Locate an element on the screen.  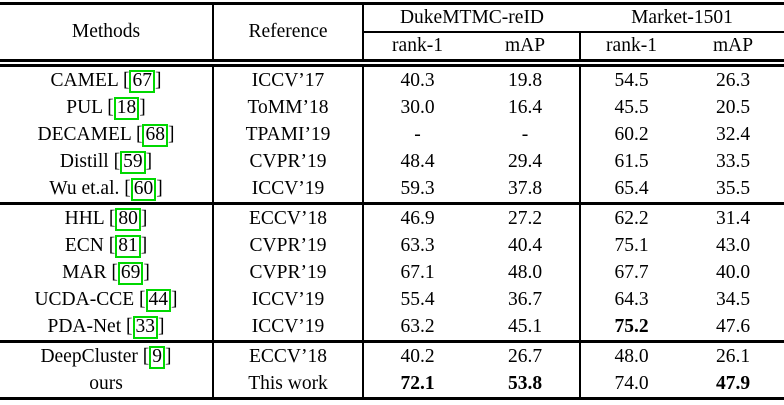
market-map-cell: 47.9 is located at coordinates (733, 383).